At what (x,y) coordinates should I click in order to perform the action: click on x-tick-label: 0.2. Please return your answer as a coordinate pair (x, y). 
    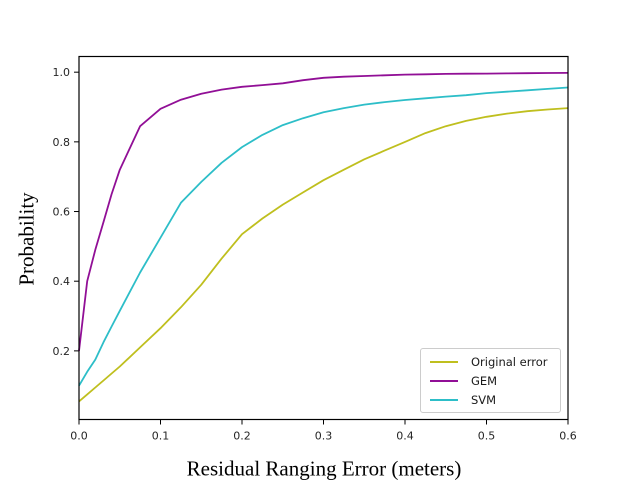
    Looking at the image, I should click on (242, 436).